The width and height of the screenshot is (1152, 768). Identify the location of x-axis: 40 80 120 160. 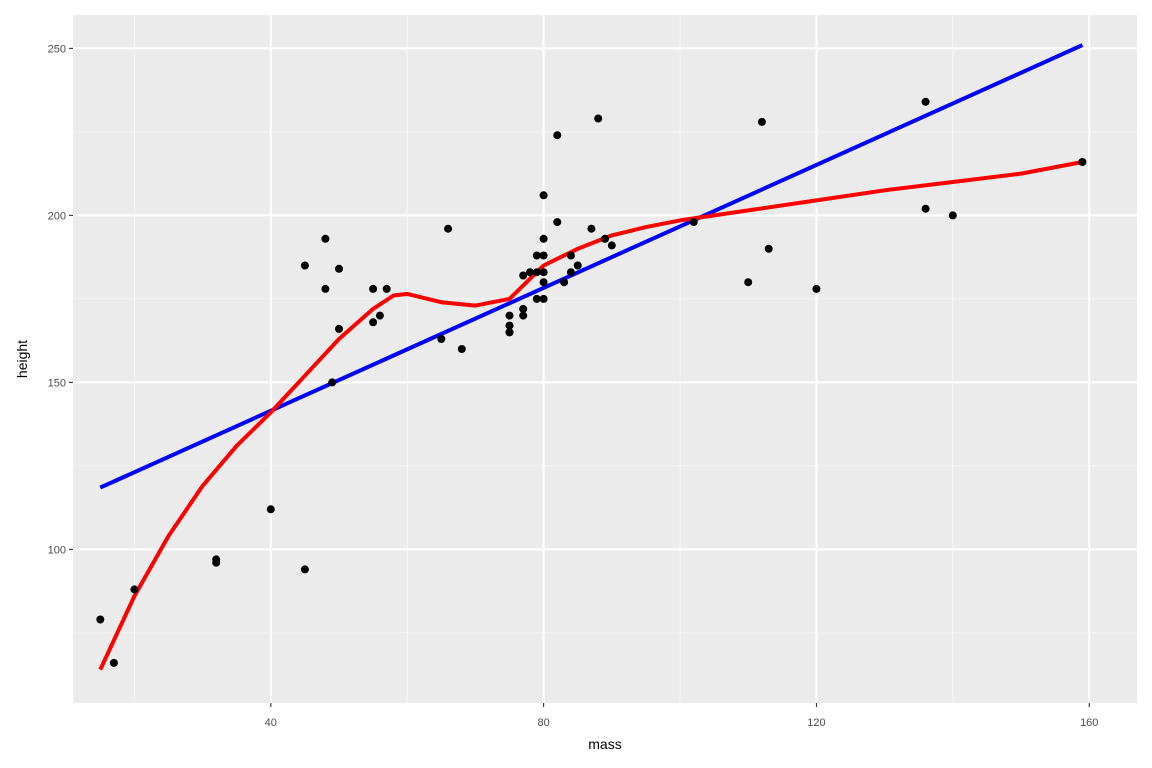
(681, 716).